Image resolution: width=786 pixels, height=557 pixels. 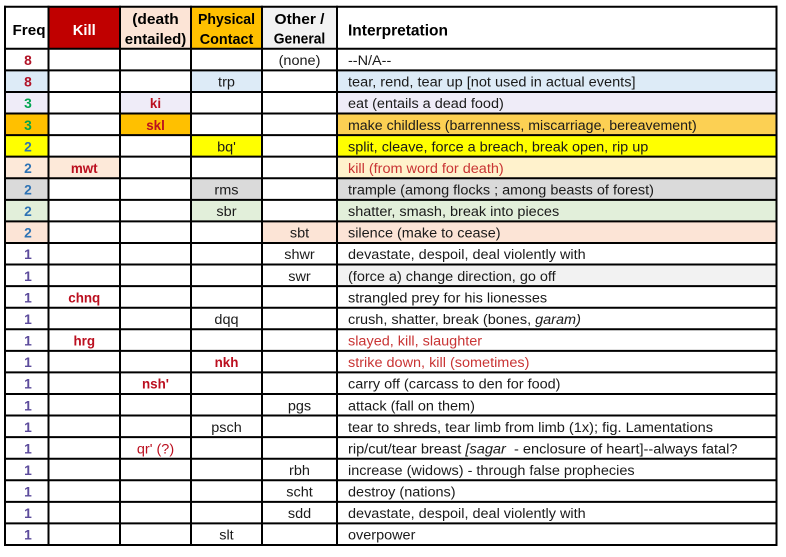 What do you see at coordinates (415, 341) in the screenshot?
I see `svg-text: slayed, kill, slaughter` at bounding box center [415, 341].